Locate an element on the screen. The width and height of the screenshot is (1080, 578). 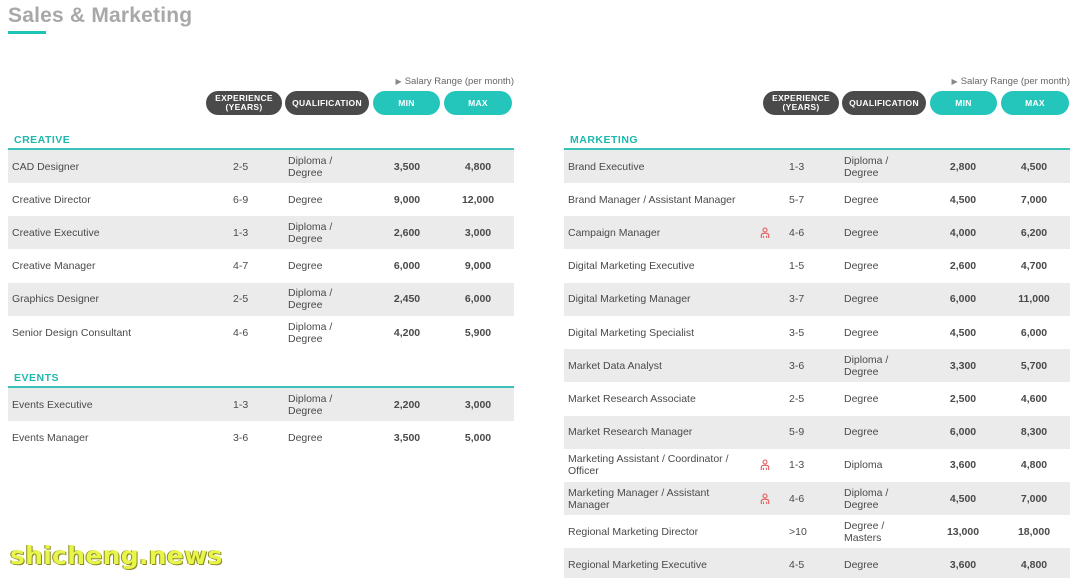
job-title: Creative Manager is located at coordinates (54, 266).